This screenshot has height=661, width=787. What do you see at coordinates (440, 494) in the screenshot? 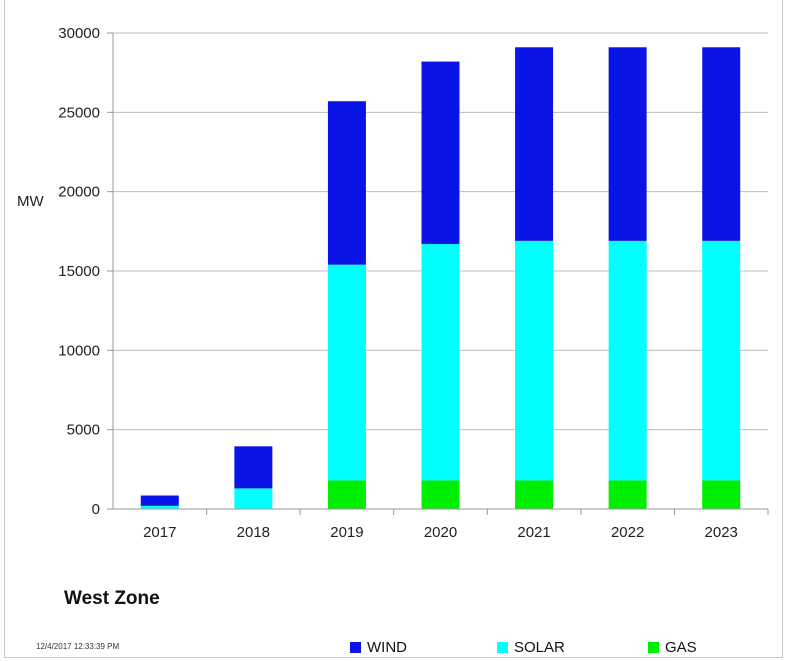
I see `bar-gas-2020` at bounding box center [440, 494].